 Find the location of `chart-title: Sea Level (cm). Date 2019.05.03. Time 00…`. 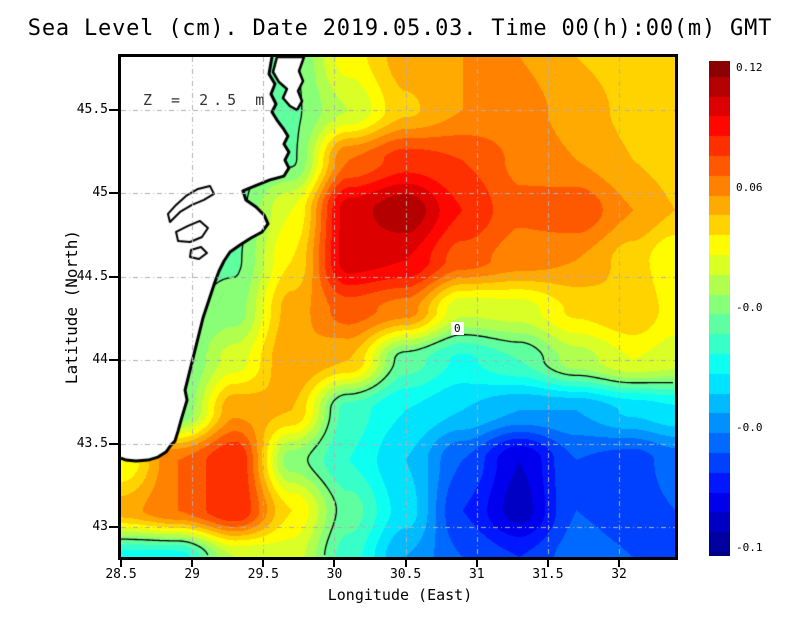

chart-title: Sea Level (cm). Date 2019.05.03. Time 00… is located at coordinates (400, 28).